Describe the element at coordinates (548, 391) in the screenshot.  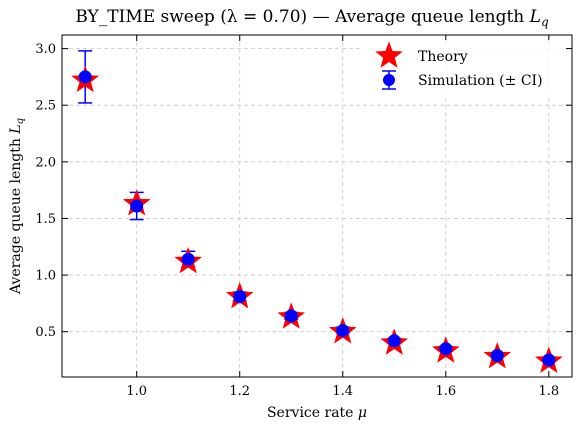
I see `x-tick-label: 1.8` at that location.